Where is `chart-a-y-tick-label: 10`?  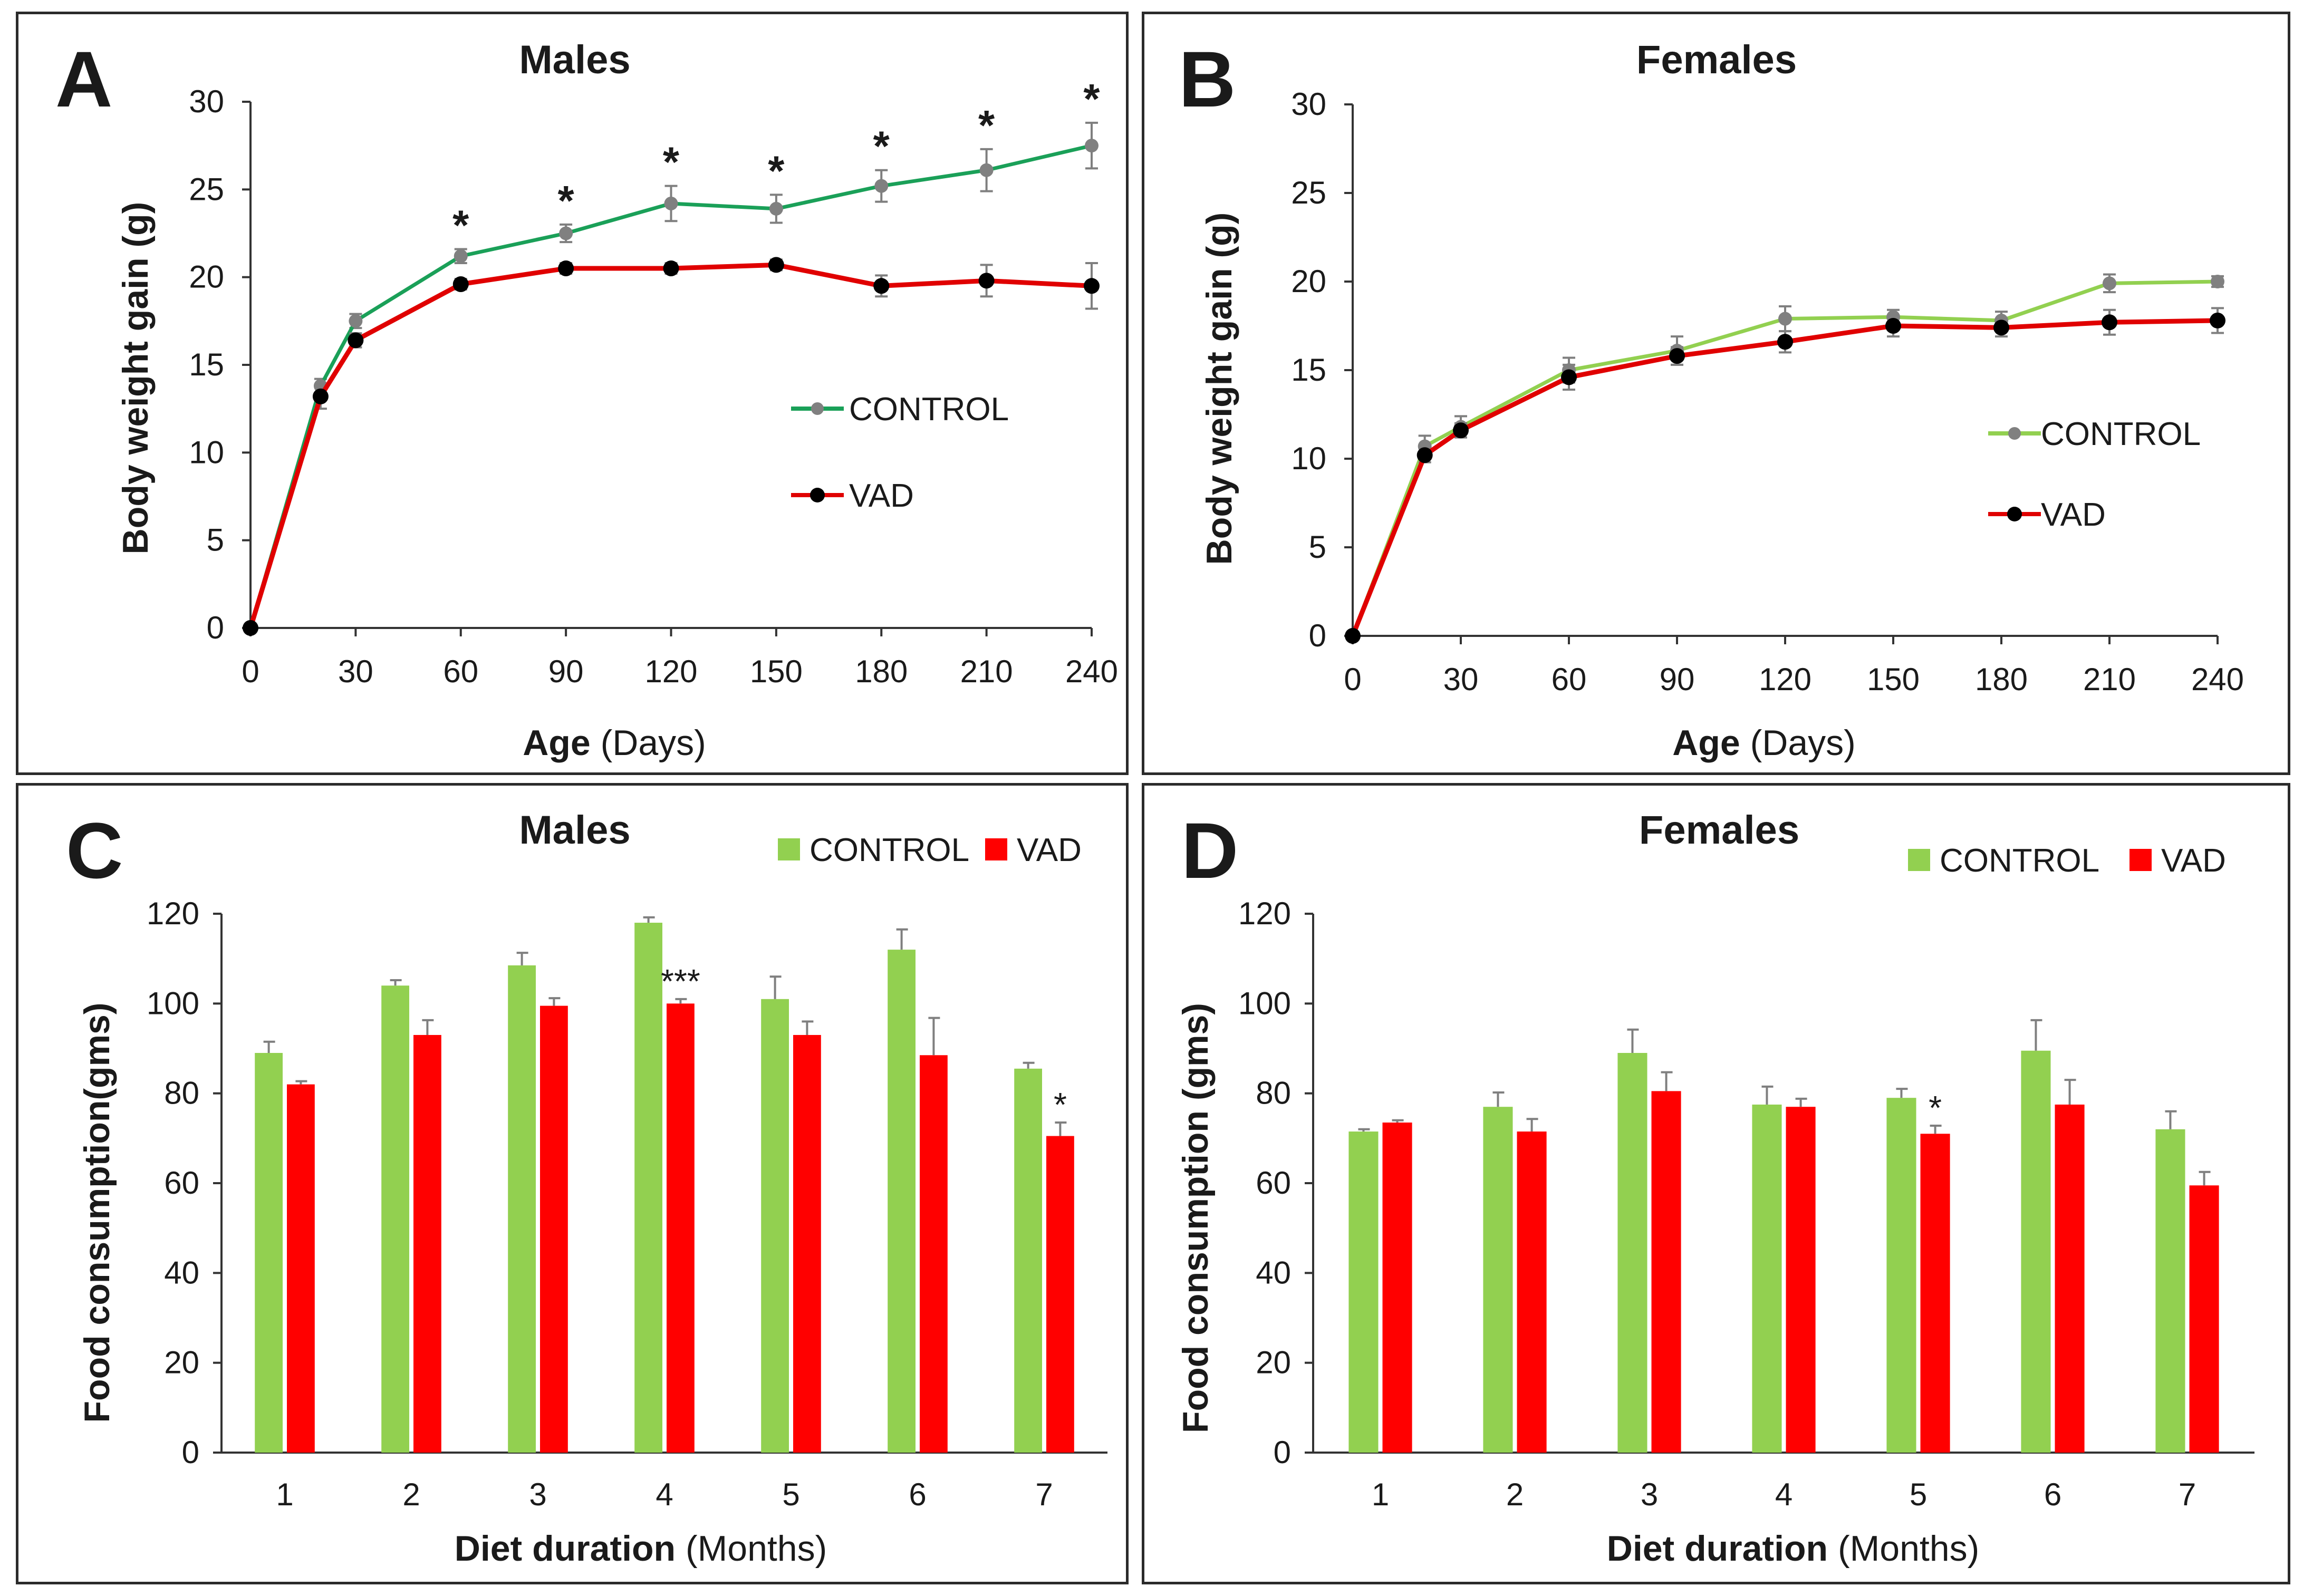 chart-a-y-tick-label: 10 is located at coordinates (206, 452).